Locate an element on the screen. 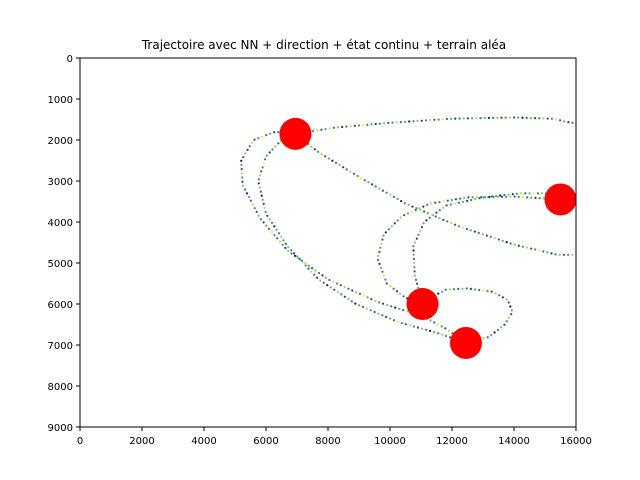  x-tick-label: 10000 is located at coordinates (390, 441).